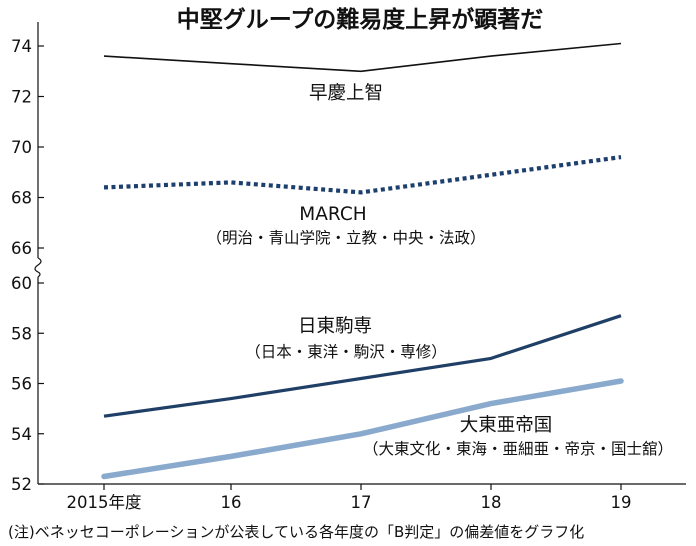 The height and width of the screenshot is (546, 696). I want to click on series-sublabel-4: （大東文化・東海・亜細亜・帝京・国士舘）, so click(518, 448).